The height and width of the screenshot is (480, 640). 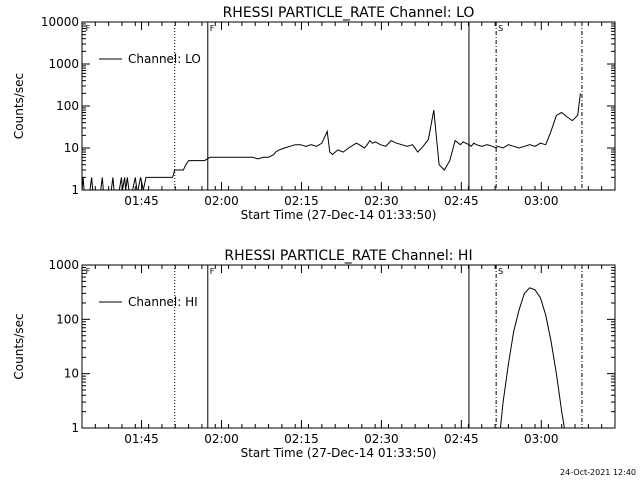 What do you see at coordinates (164, 59) in the screenshot?
I see `legend-label: Channel: LO` at bounding box center [164, 59].